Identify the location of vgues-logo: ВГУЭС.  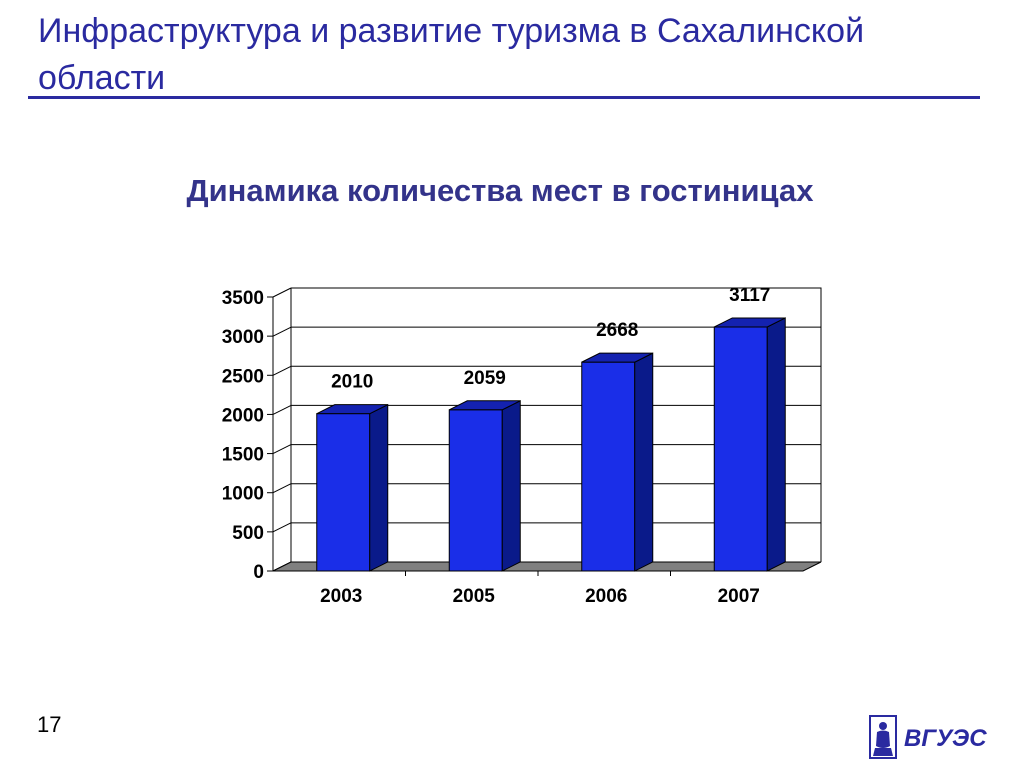
(928, 737).